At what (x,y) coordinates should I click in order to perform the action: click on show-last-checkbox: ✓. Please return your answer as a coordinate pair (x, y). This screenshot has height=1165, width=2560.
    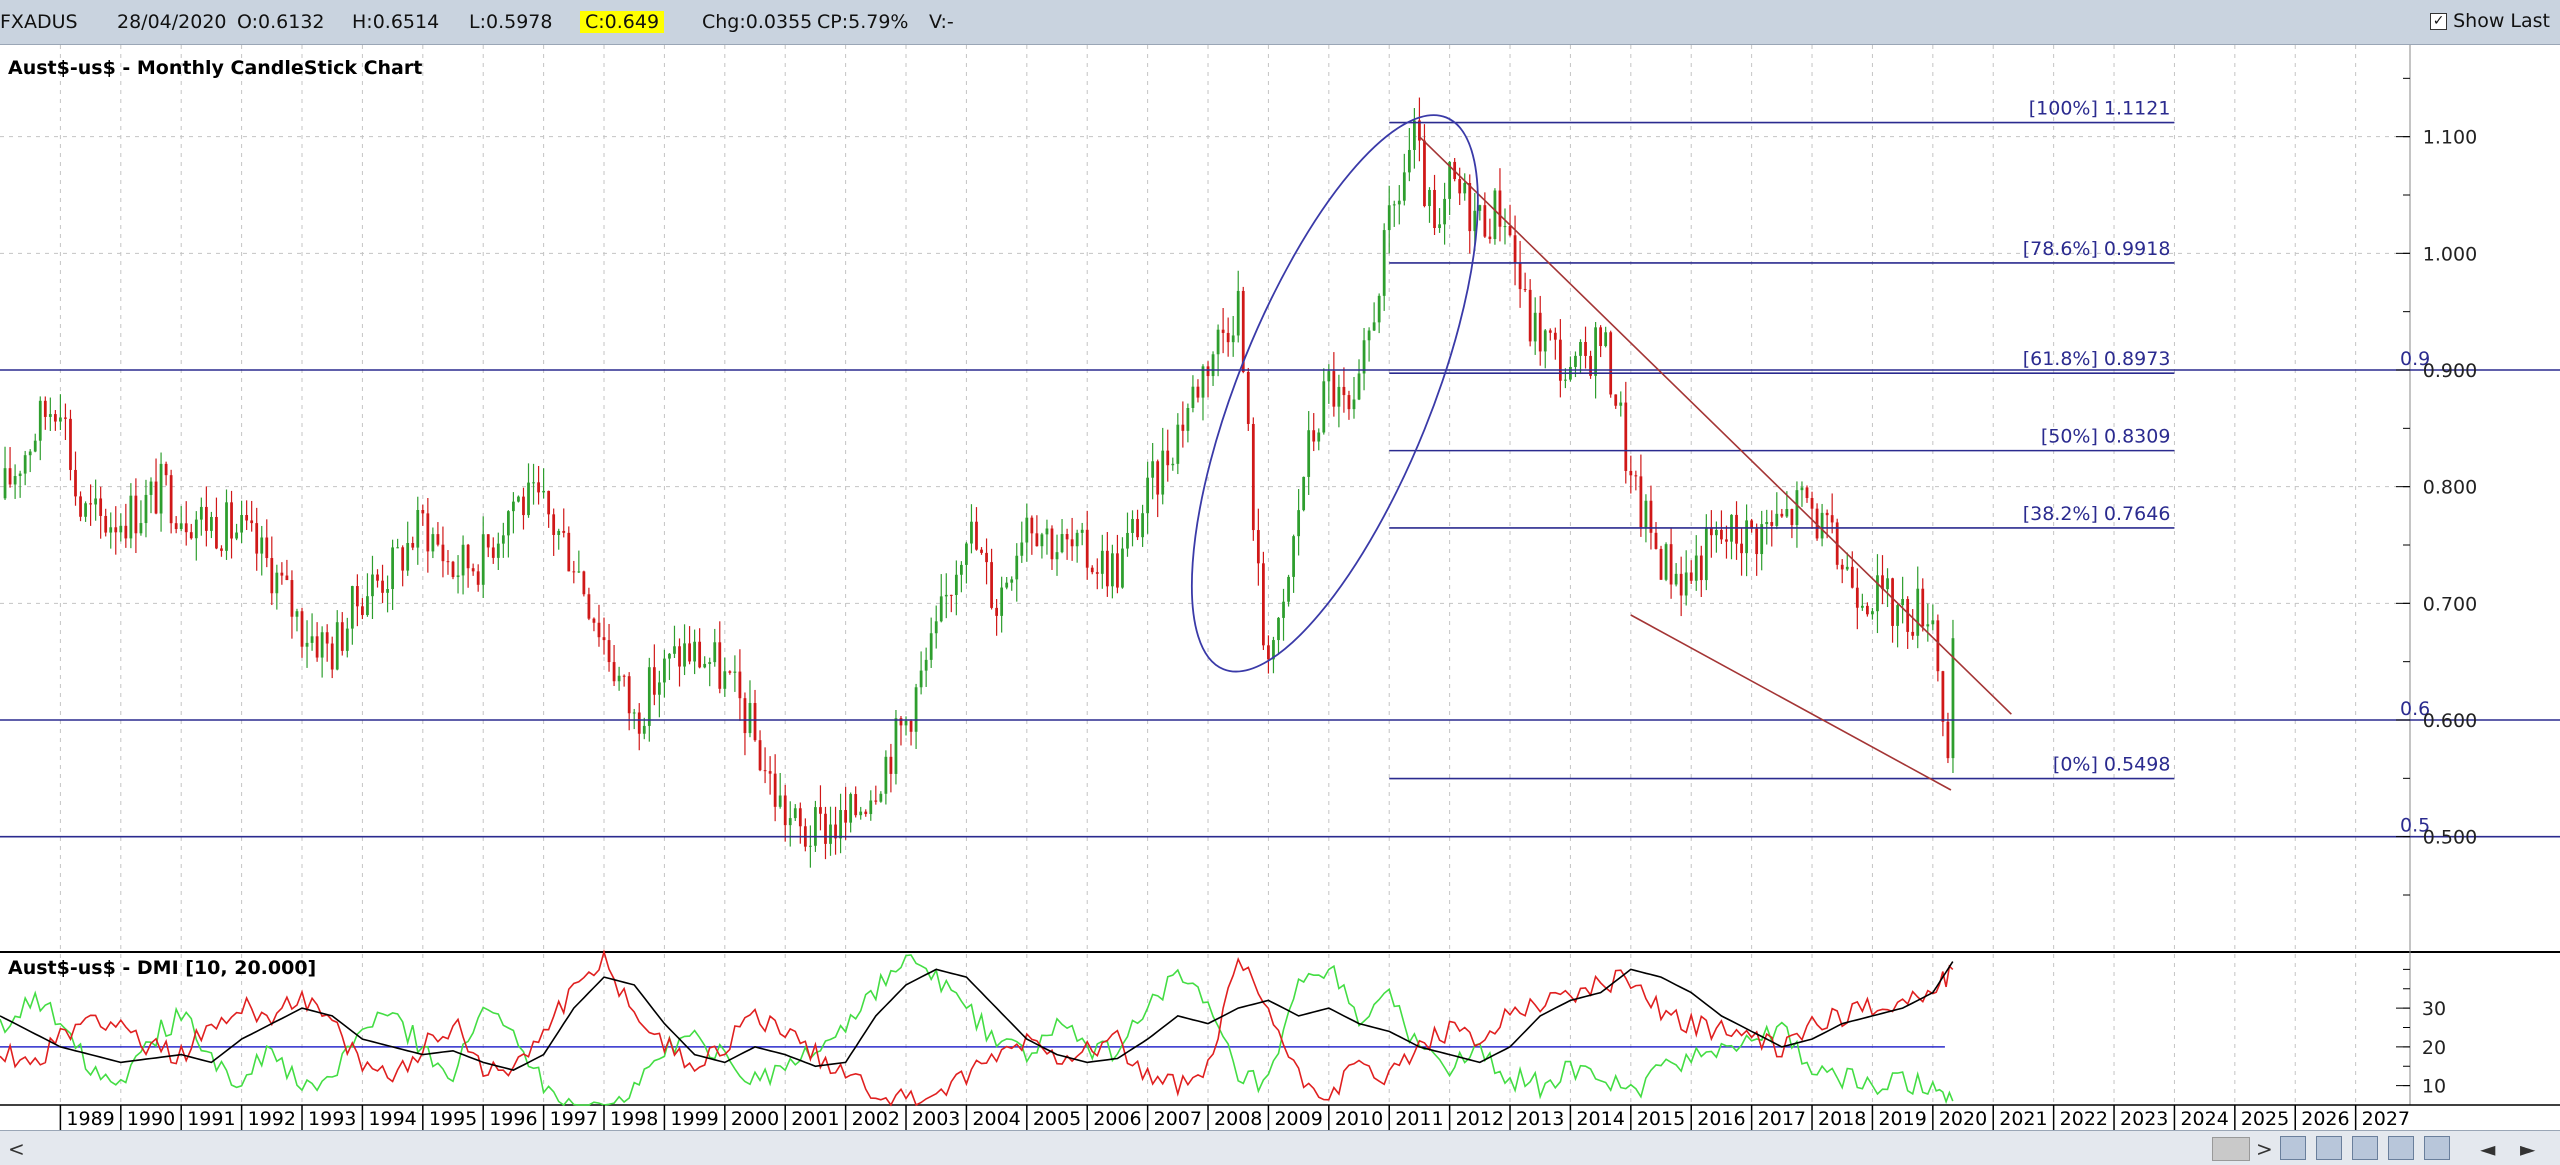
    Looking at the image, I should click on (2439, 21).